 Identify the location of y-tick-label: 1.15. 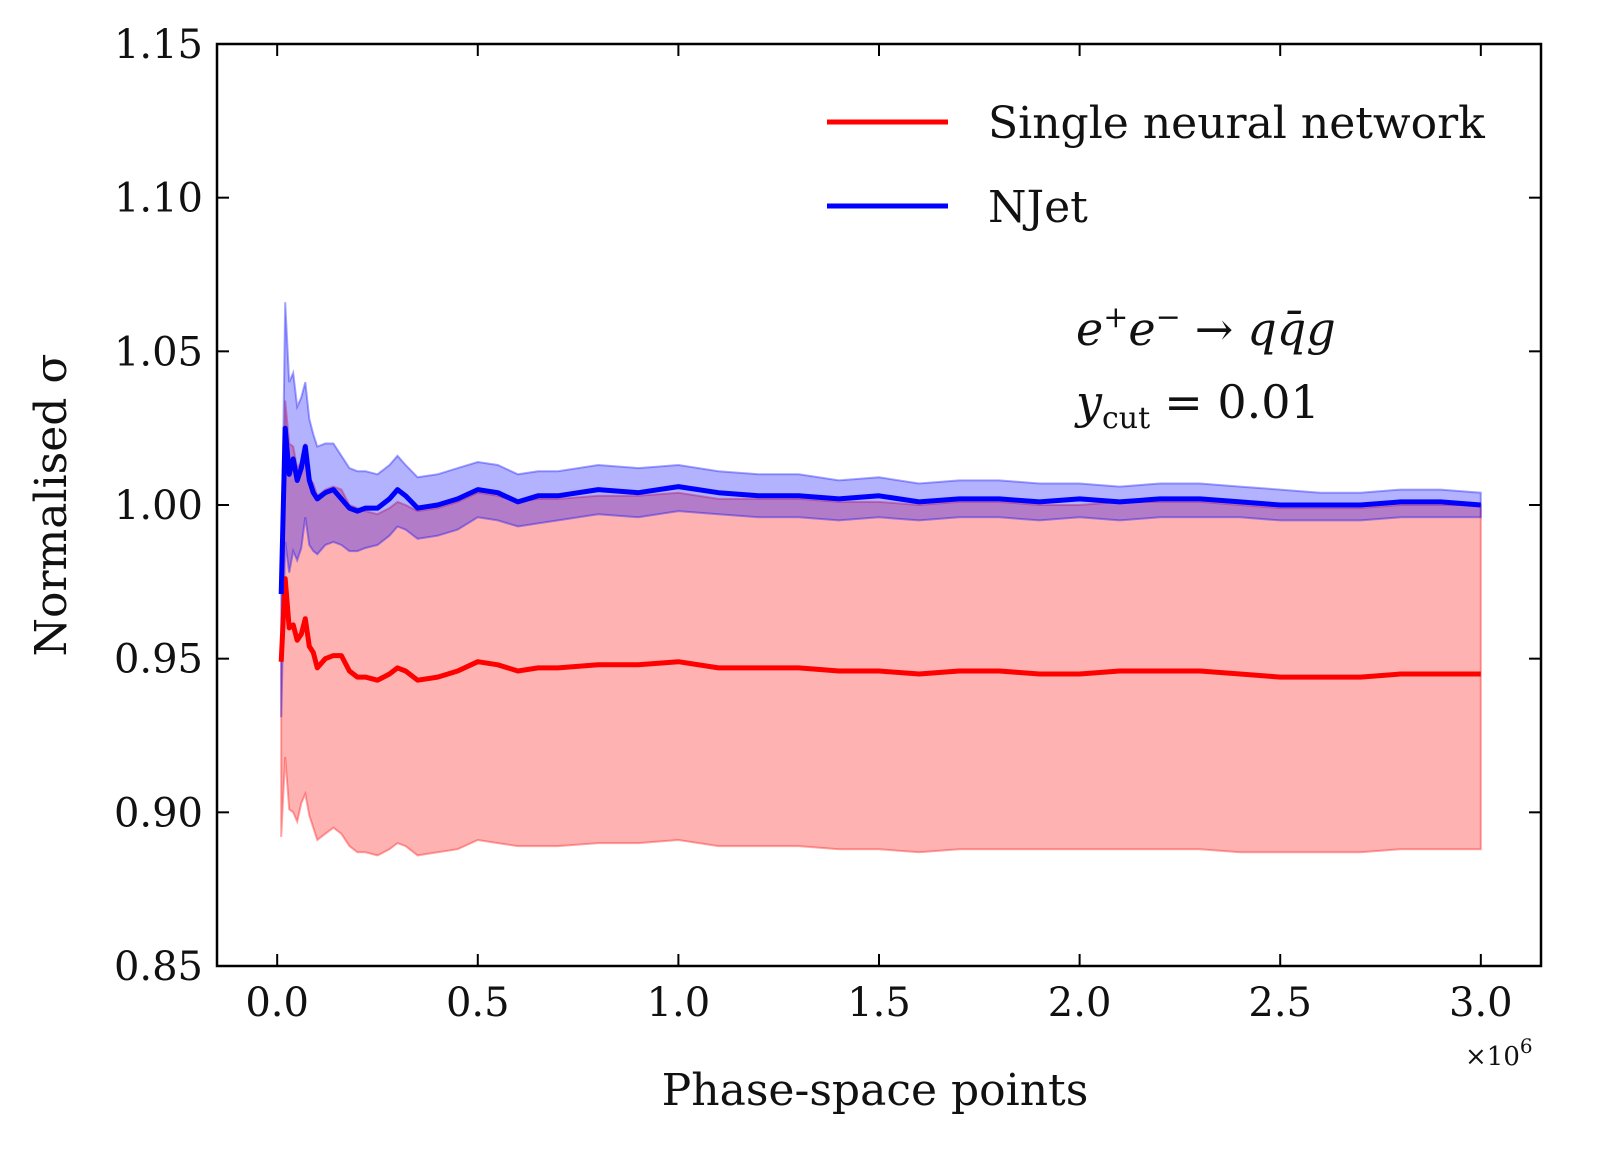
(158, 45).